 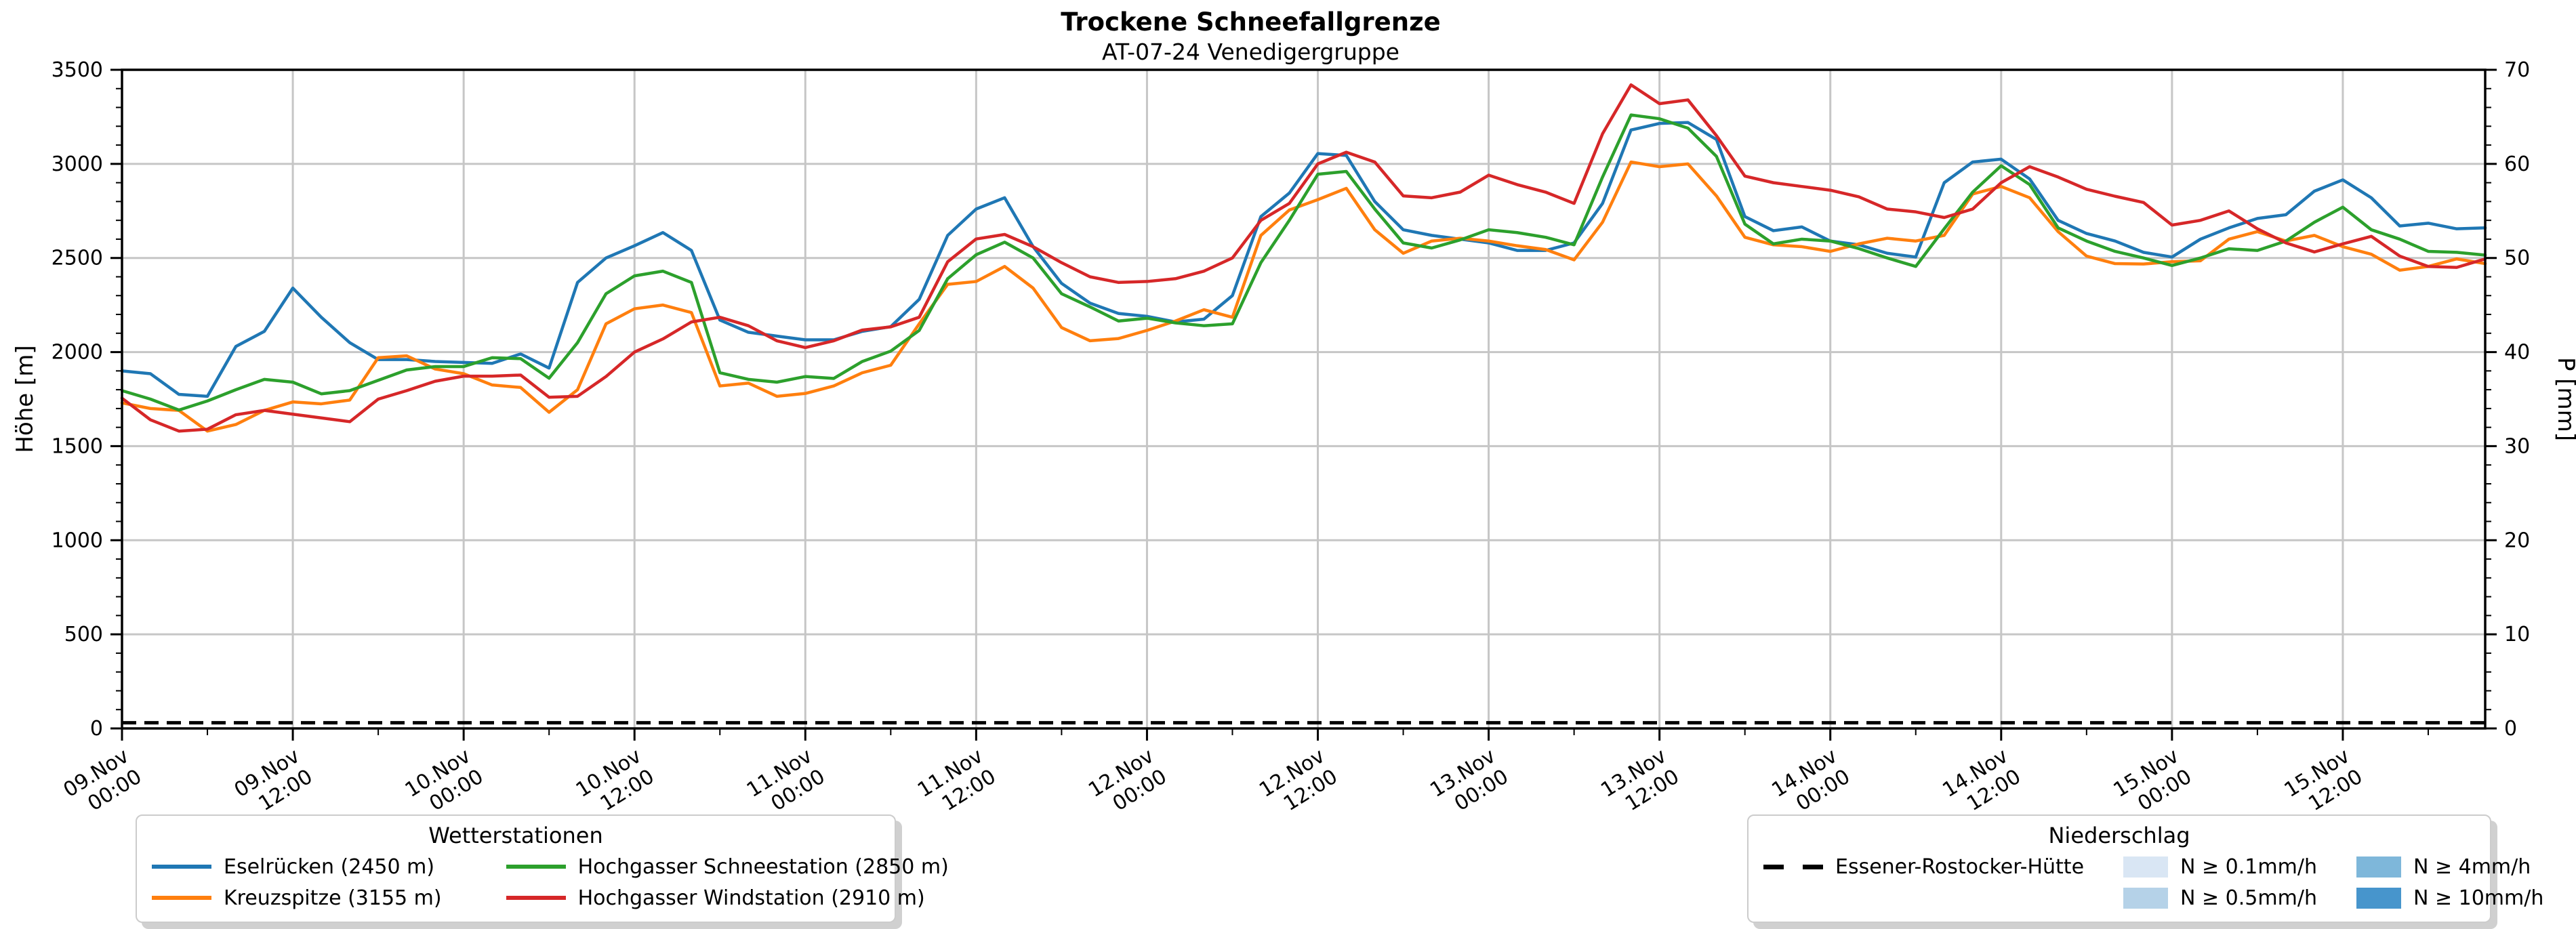 What do you see at coordinates (2517, 70) in the screenshot?
I see `svg-text: 70` at bounding box center [2517, 70].